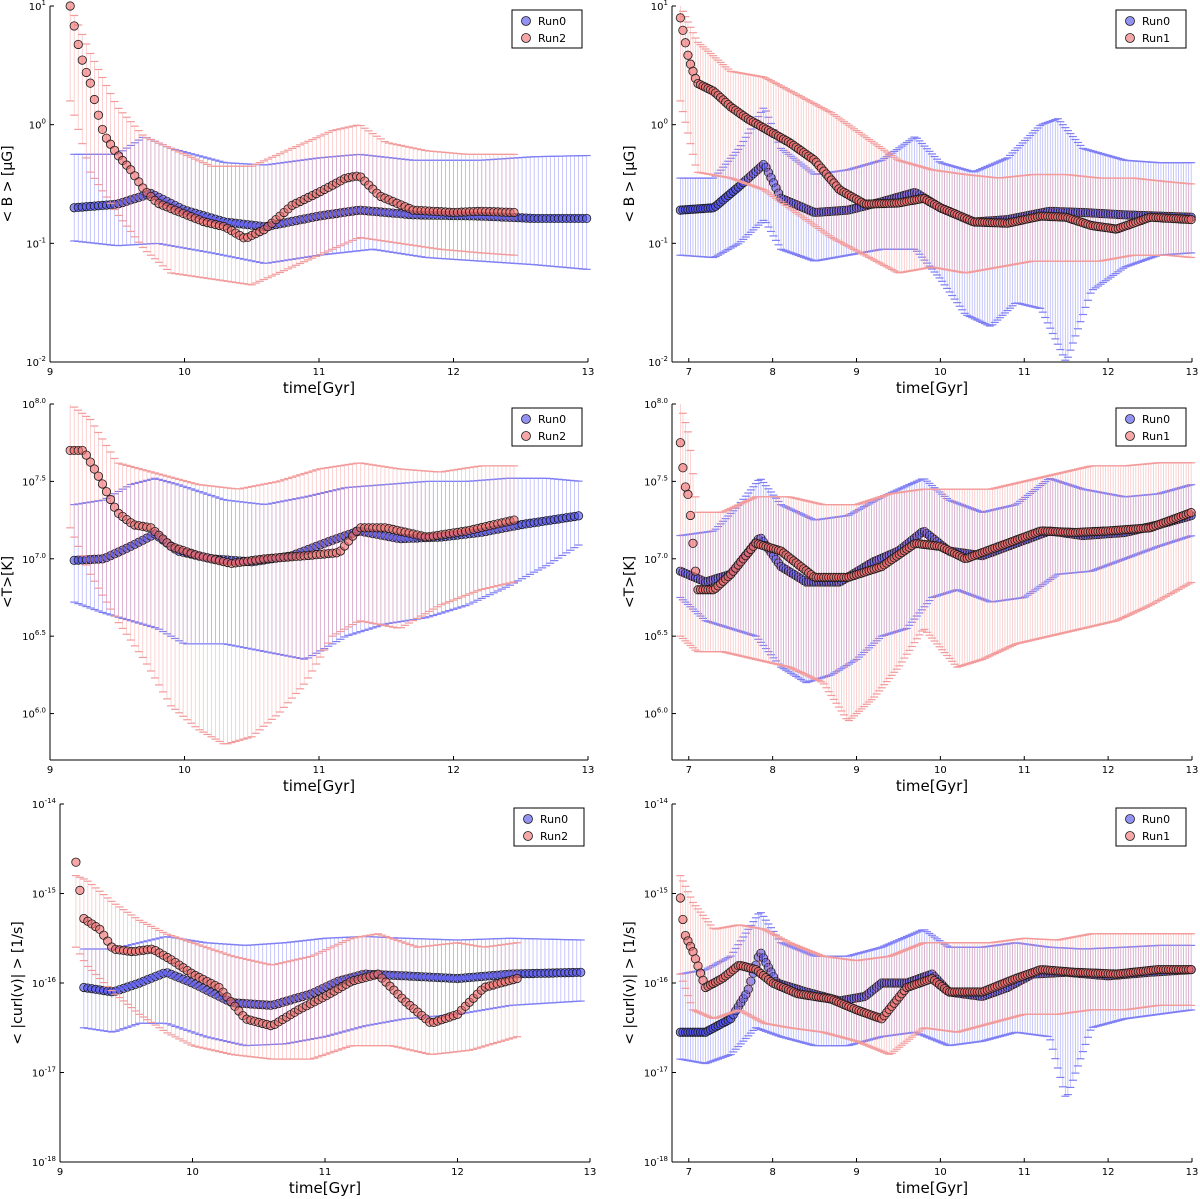 The width and height of the screenshot is (1200, 1199). Describe the element at coordinates (1151, 29) in the screenshot. I see `legend: Run0 Run1` at that location.